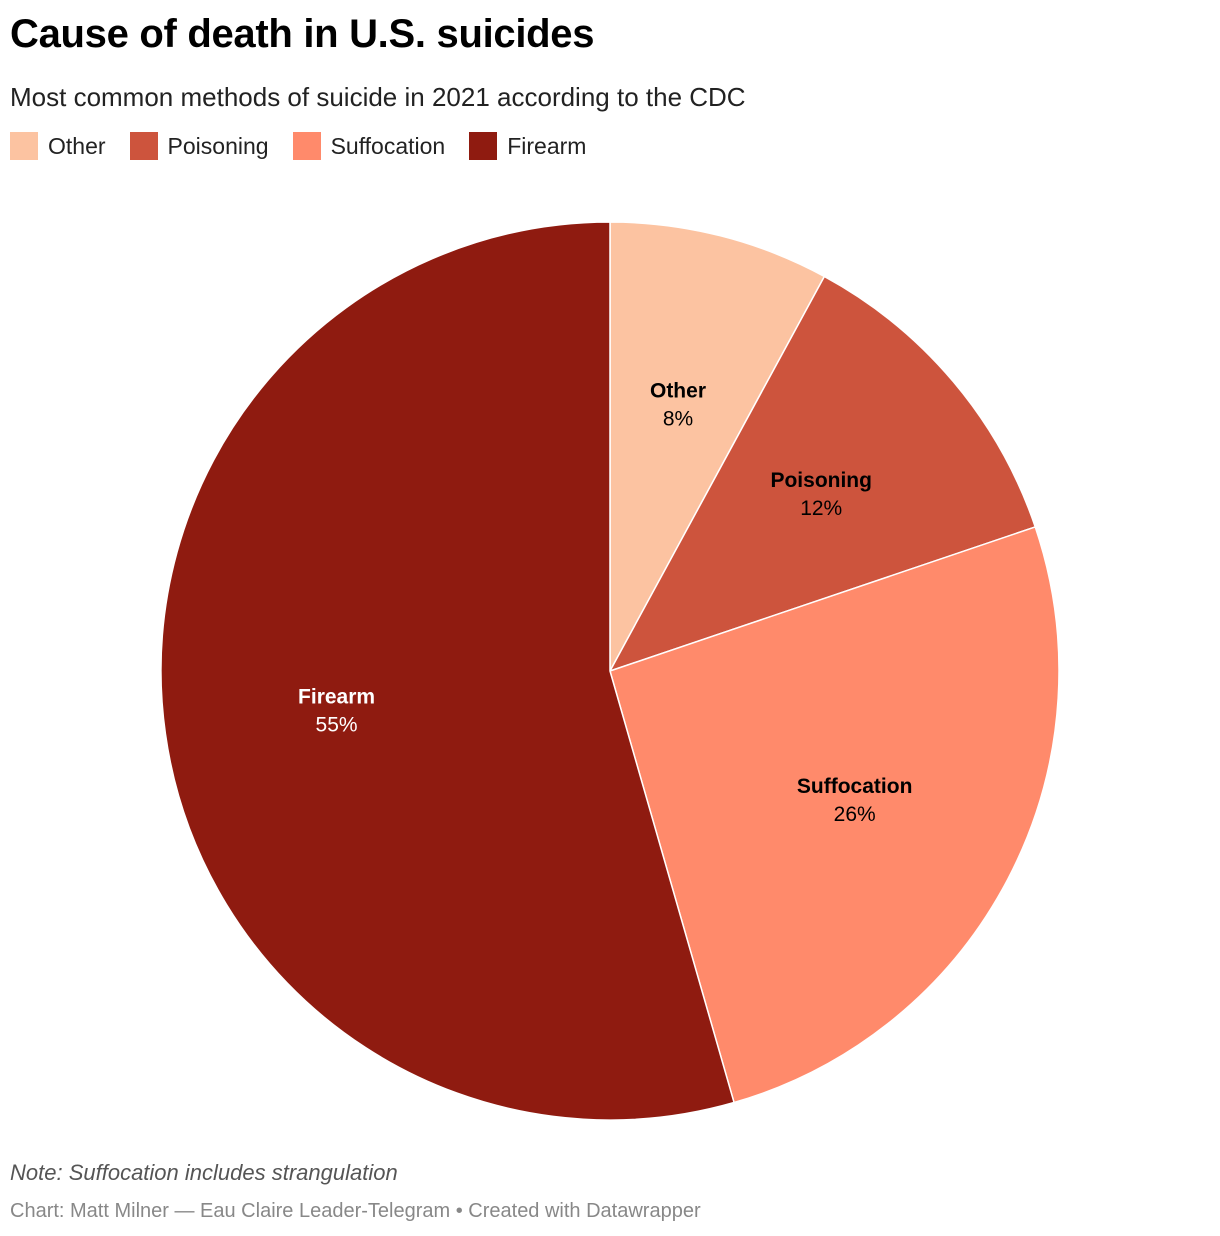  I want to click on pie-slice-poisoning, so click(823, 473).